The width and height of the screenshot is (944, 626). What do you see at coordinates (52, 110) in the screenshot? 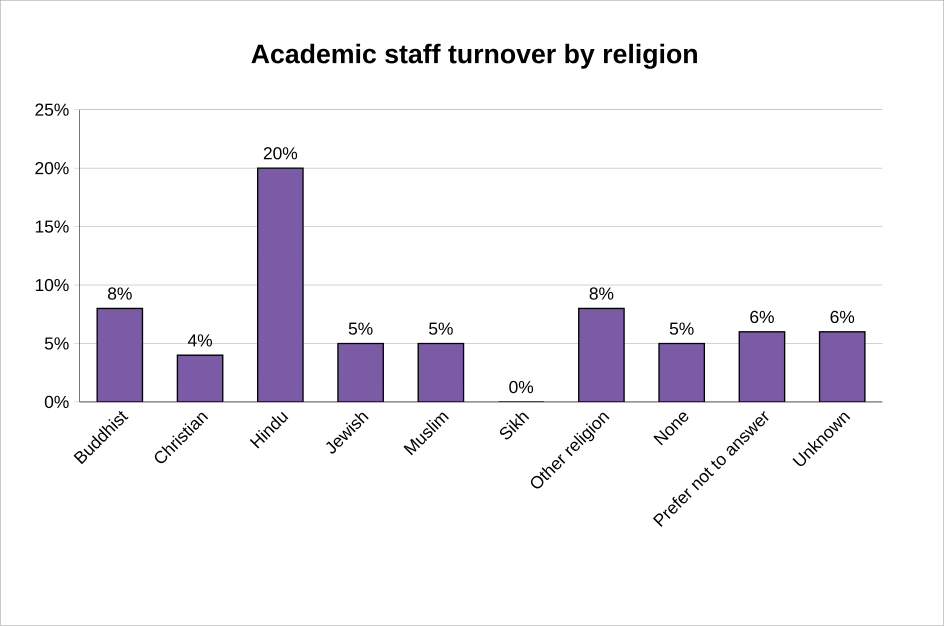
I see `y-tick-label: 25%` at bounding box center [52, 110].